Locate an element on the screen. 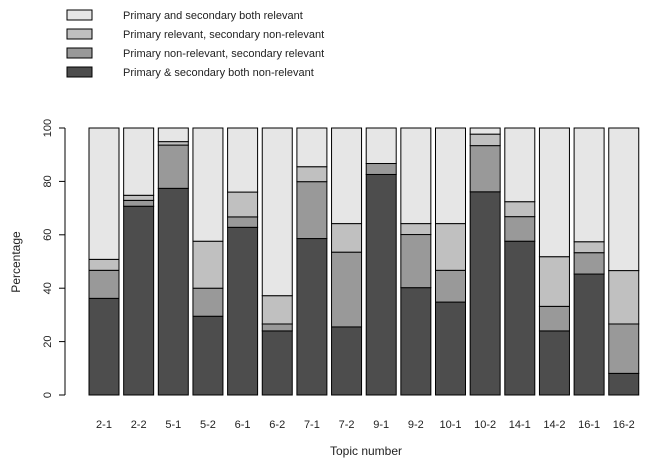 Image resolution: width=649 pixels, height=458 pixels. legend-label-4: Primary & secondary both non-relevant is located at coordinates (218, 73).